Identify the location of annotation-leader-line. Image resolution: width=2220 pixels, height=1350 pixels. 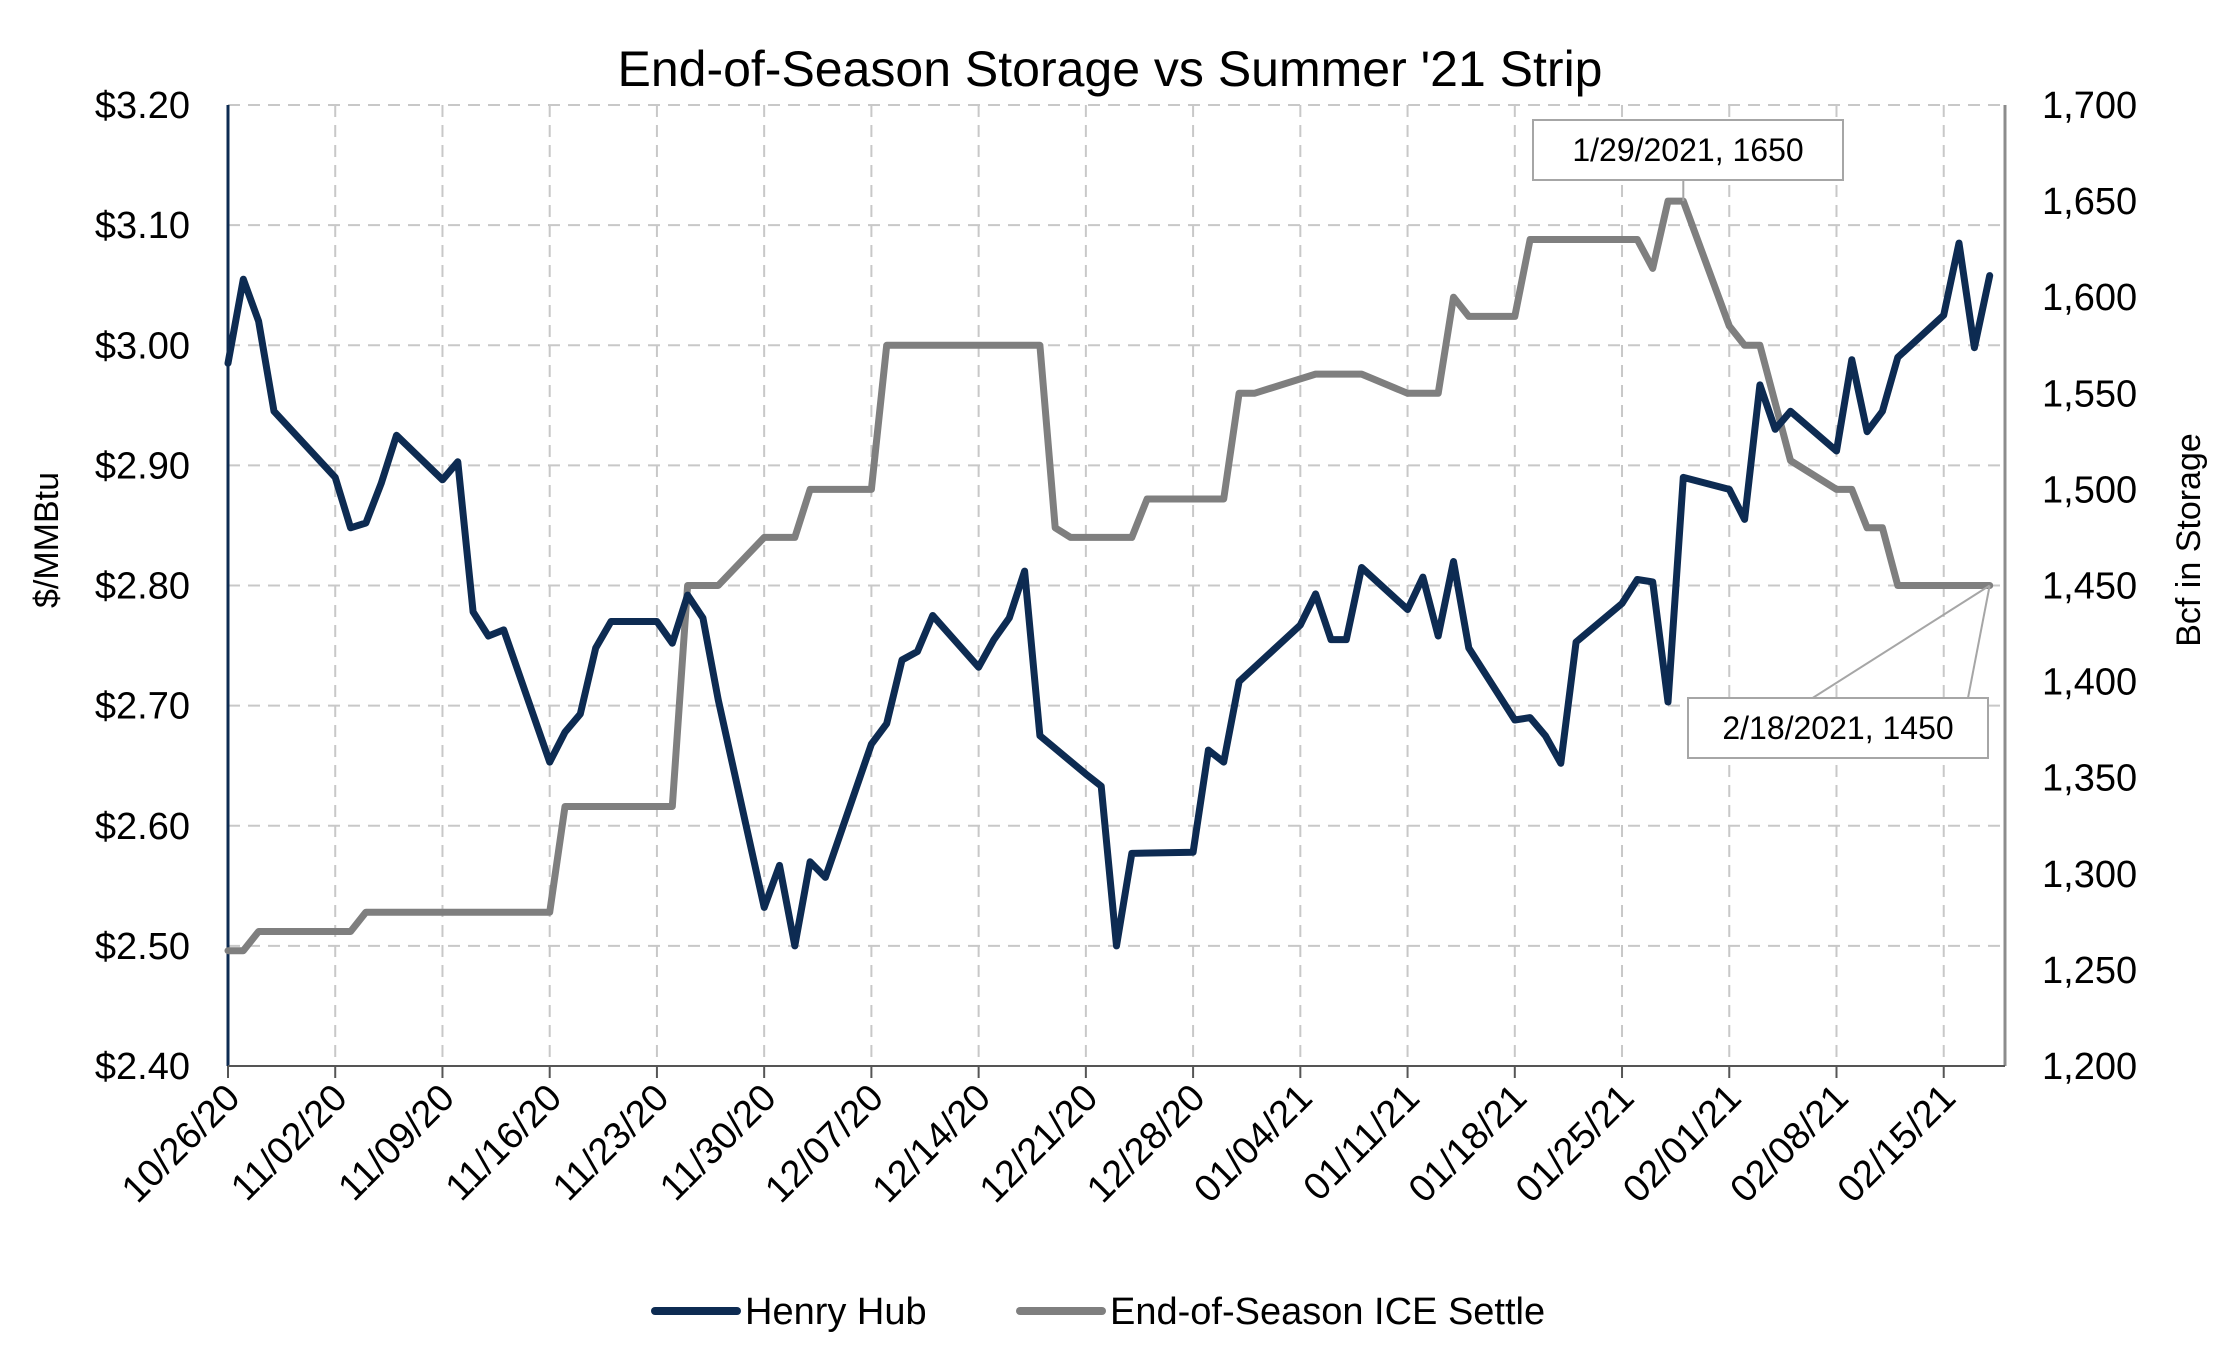
(1979, 642).